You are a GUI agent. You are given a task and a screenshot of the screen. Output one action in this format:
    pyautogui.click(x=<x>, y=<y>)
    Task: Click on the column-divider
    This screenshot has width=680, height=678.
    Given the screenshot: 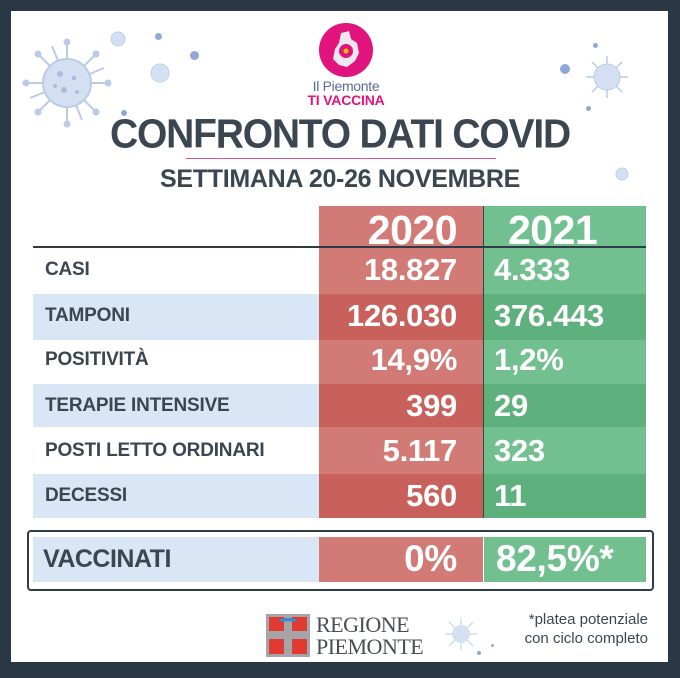 What is the action you would take?
    pyautogui.click(x=483, y=362)
    